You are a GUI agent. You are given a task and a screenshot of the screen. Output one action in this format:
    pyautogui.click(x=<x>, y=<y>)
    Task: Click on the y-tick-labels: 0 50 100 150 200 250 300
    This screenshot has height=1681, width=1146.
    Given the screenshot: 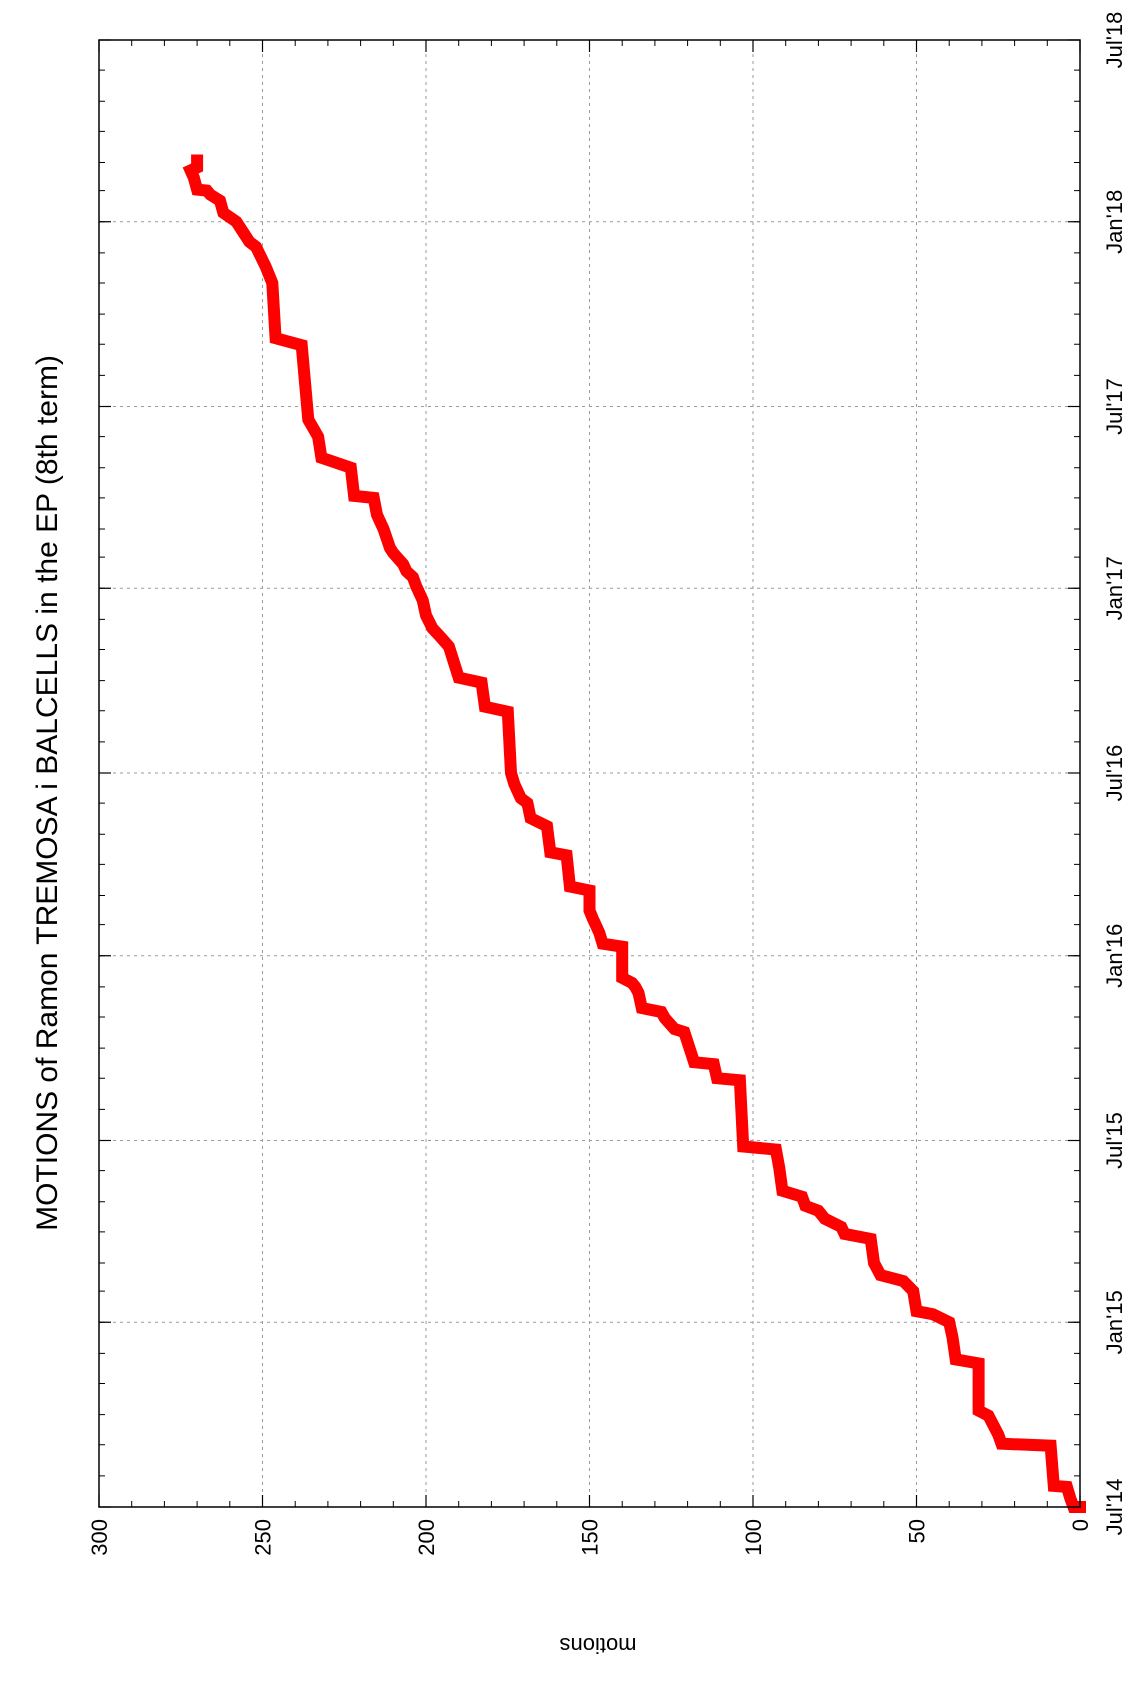 What is the action you would take?
    pyautogui.click(x=590, y=1537)
    